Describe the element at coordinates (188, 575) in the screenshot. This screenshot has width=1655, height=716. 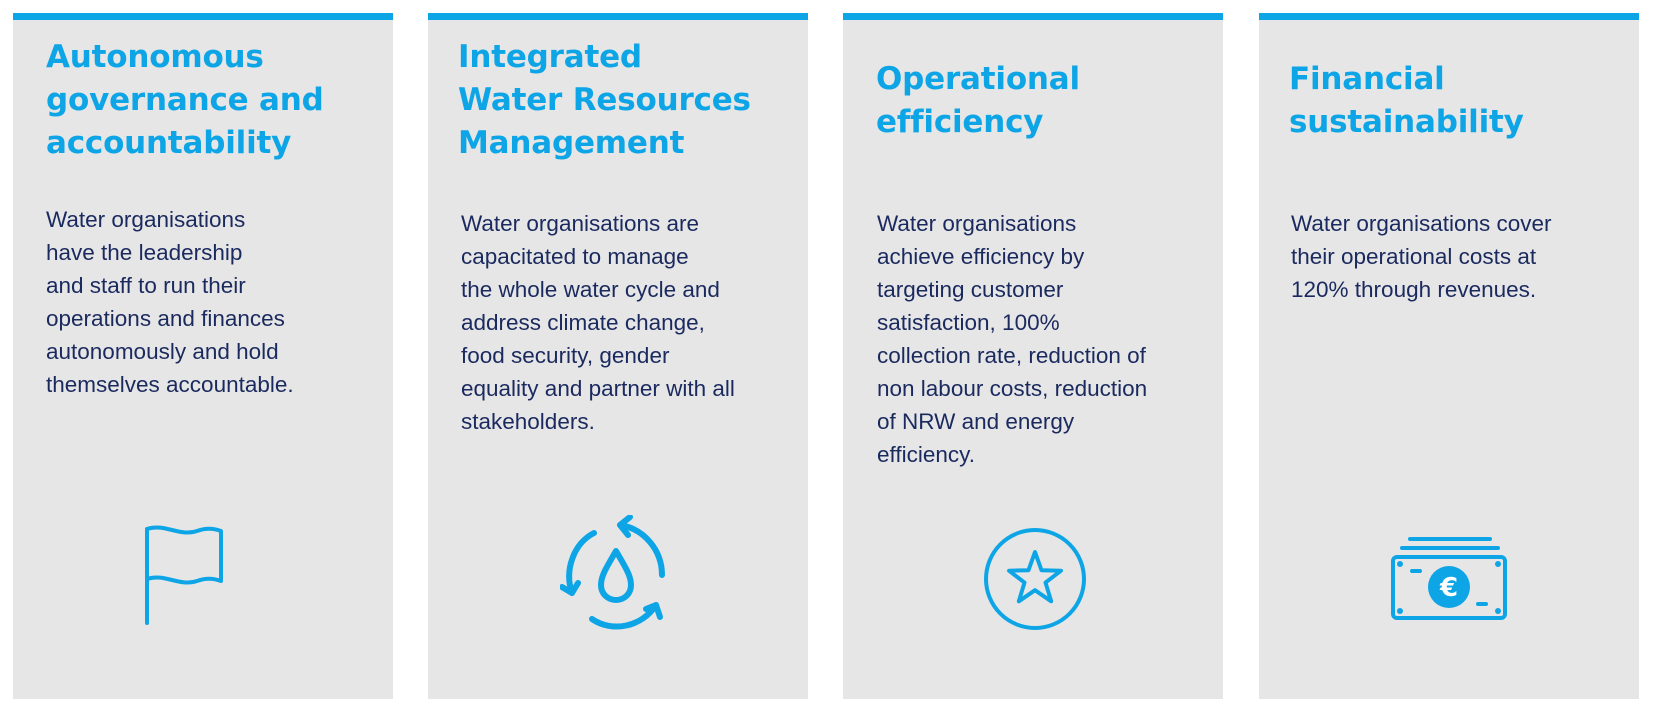
I see `flag-icon` at that location.